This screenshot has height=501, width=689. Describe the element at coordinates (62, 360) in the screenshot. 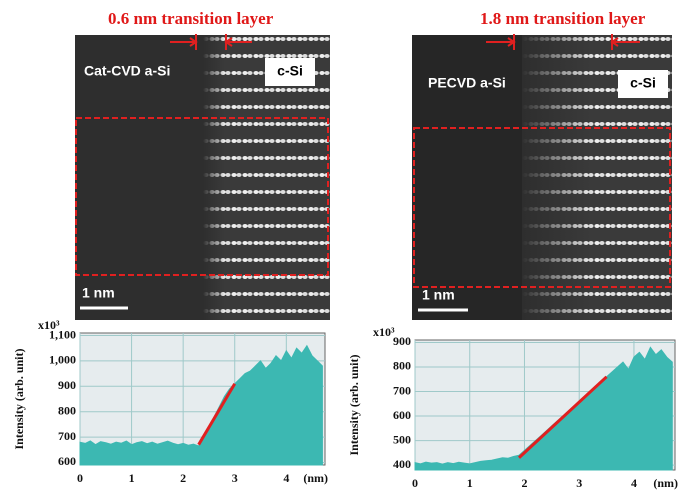

I see `y-tick-label: 1,000` at that location.